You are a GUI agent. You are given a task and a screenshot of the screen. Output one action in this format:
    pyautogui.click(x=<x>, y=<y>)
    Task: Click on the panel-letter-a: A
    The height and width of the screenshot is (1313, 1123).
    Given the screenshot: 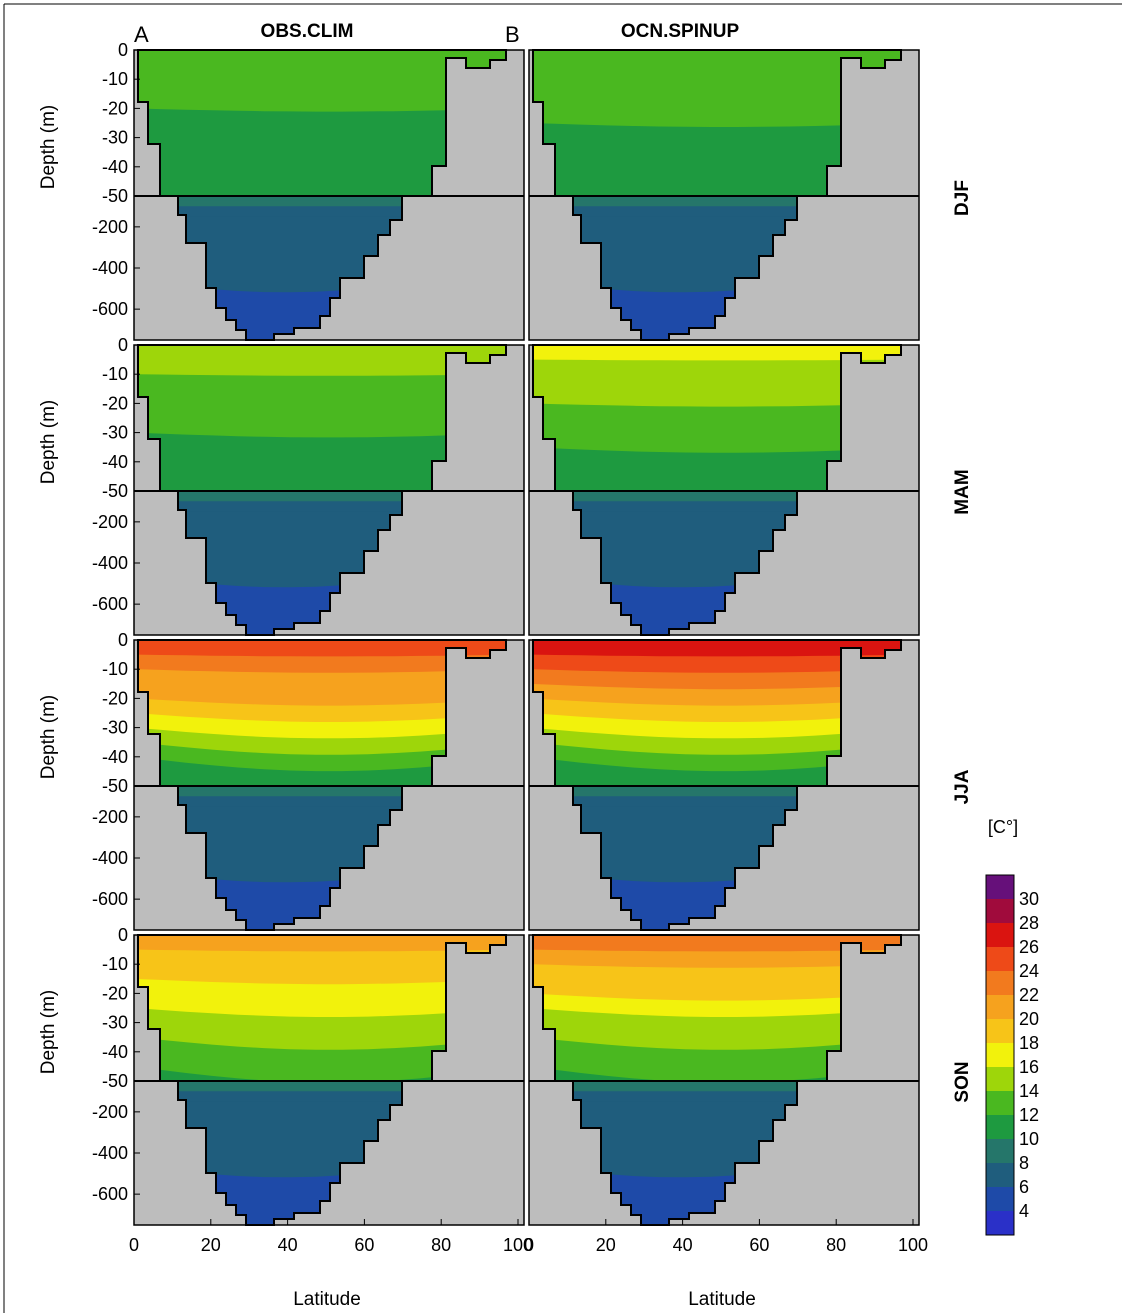 What is the action you would take?
    pyautogui.click(x=141, y=34)
    